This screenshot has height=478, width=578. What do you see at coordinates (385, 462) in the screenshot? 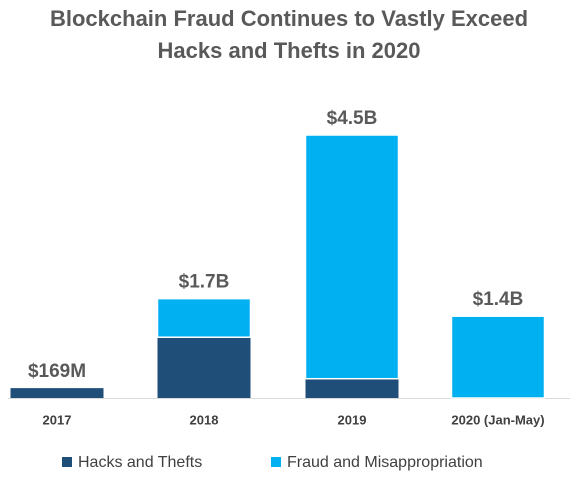
I see `legend-label: Fraud and Misappropriation` at bounding box center [385, 462].